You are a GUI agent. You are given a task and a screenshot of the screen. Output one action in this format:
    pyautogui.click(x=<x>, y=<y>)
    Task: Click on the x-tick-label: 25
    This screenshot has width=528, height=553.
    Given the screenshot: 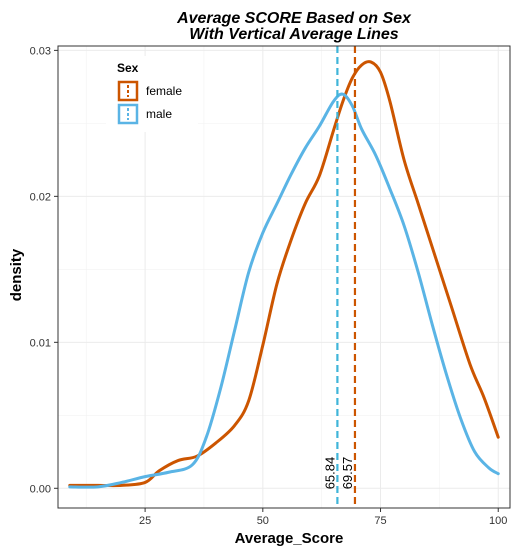 What is the action you would take?
    pyautogui.click(x=145, y=521)
    